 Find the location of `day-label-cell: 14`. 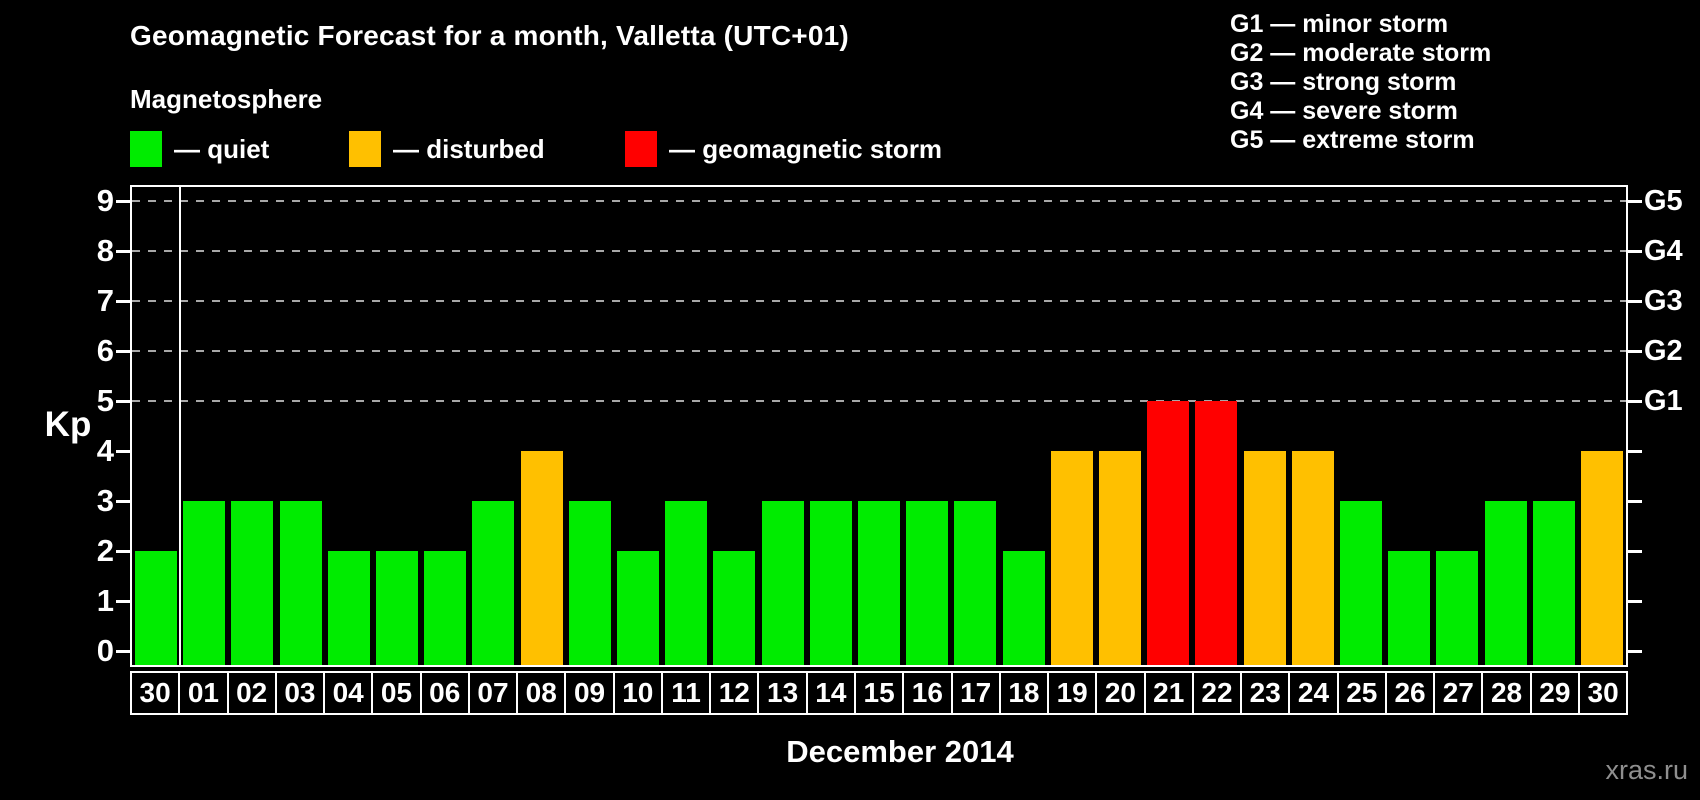

day-label-cell: 14 is located at coordinates (829, 693).